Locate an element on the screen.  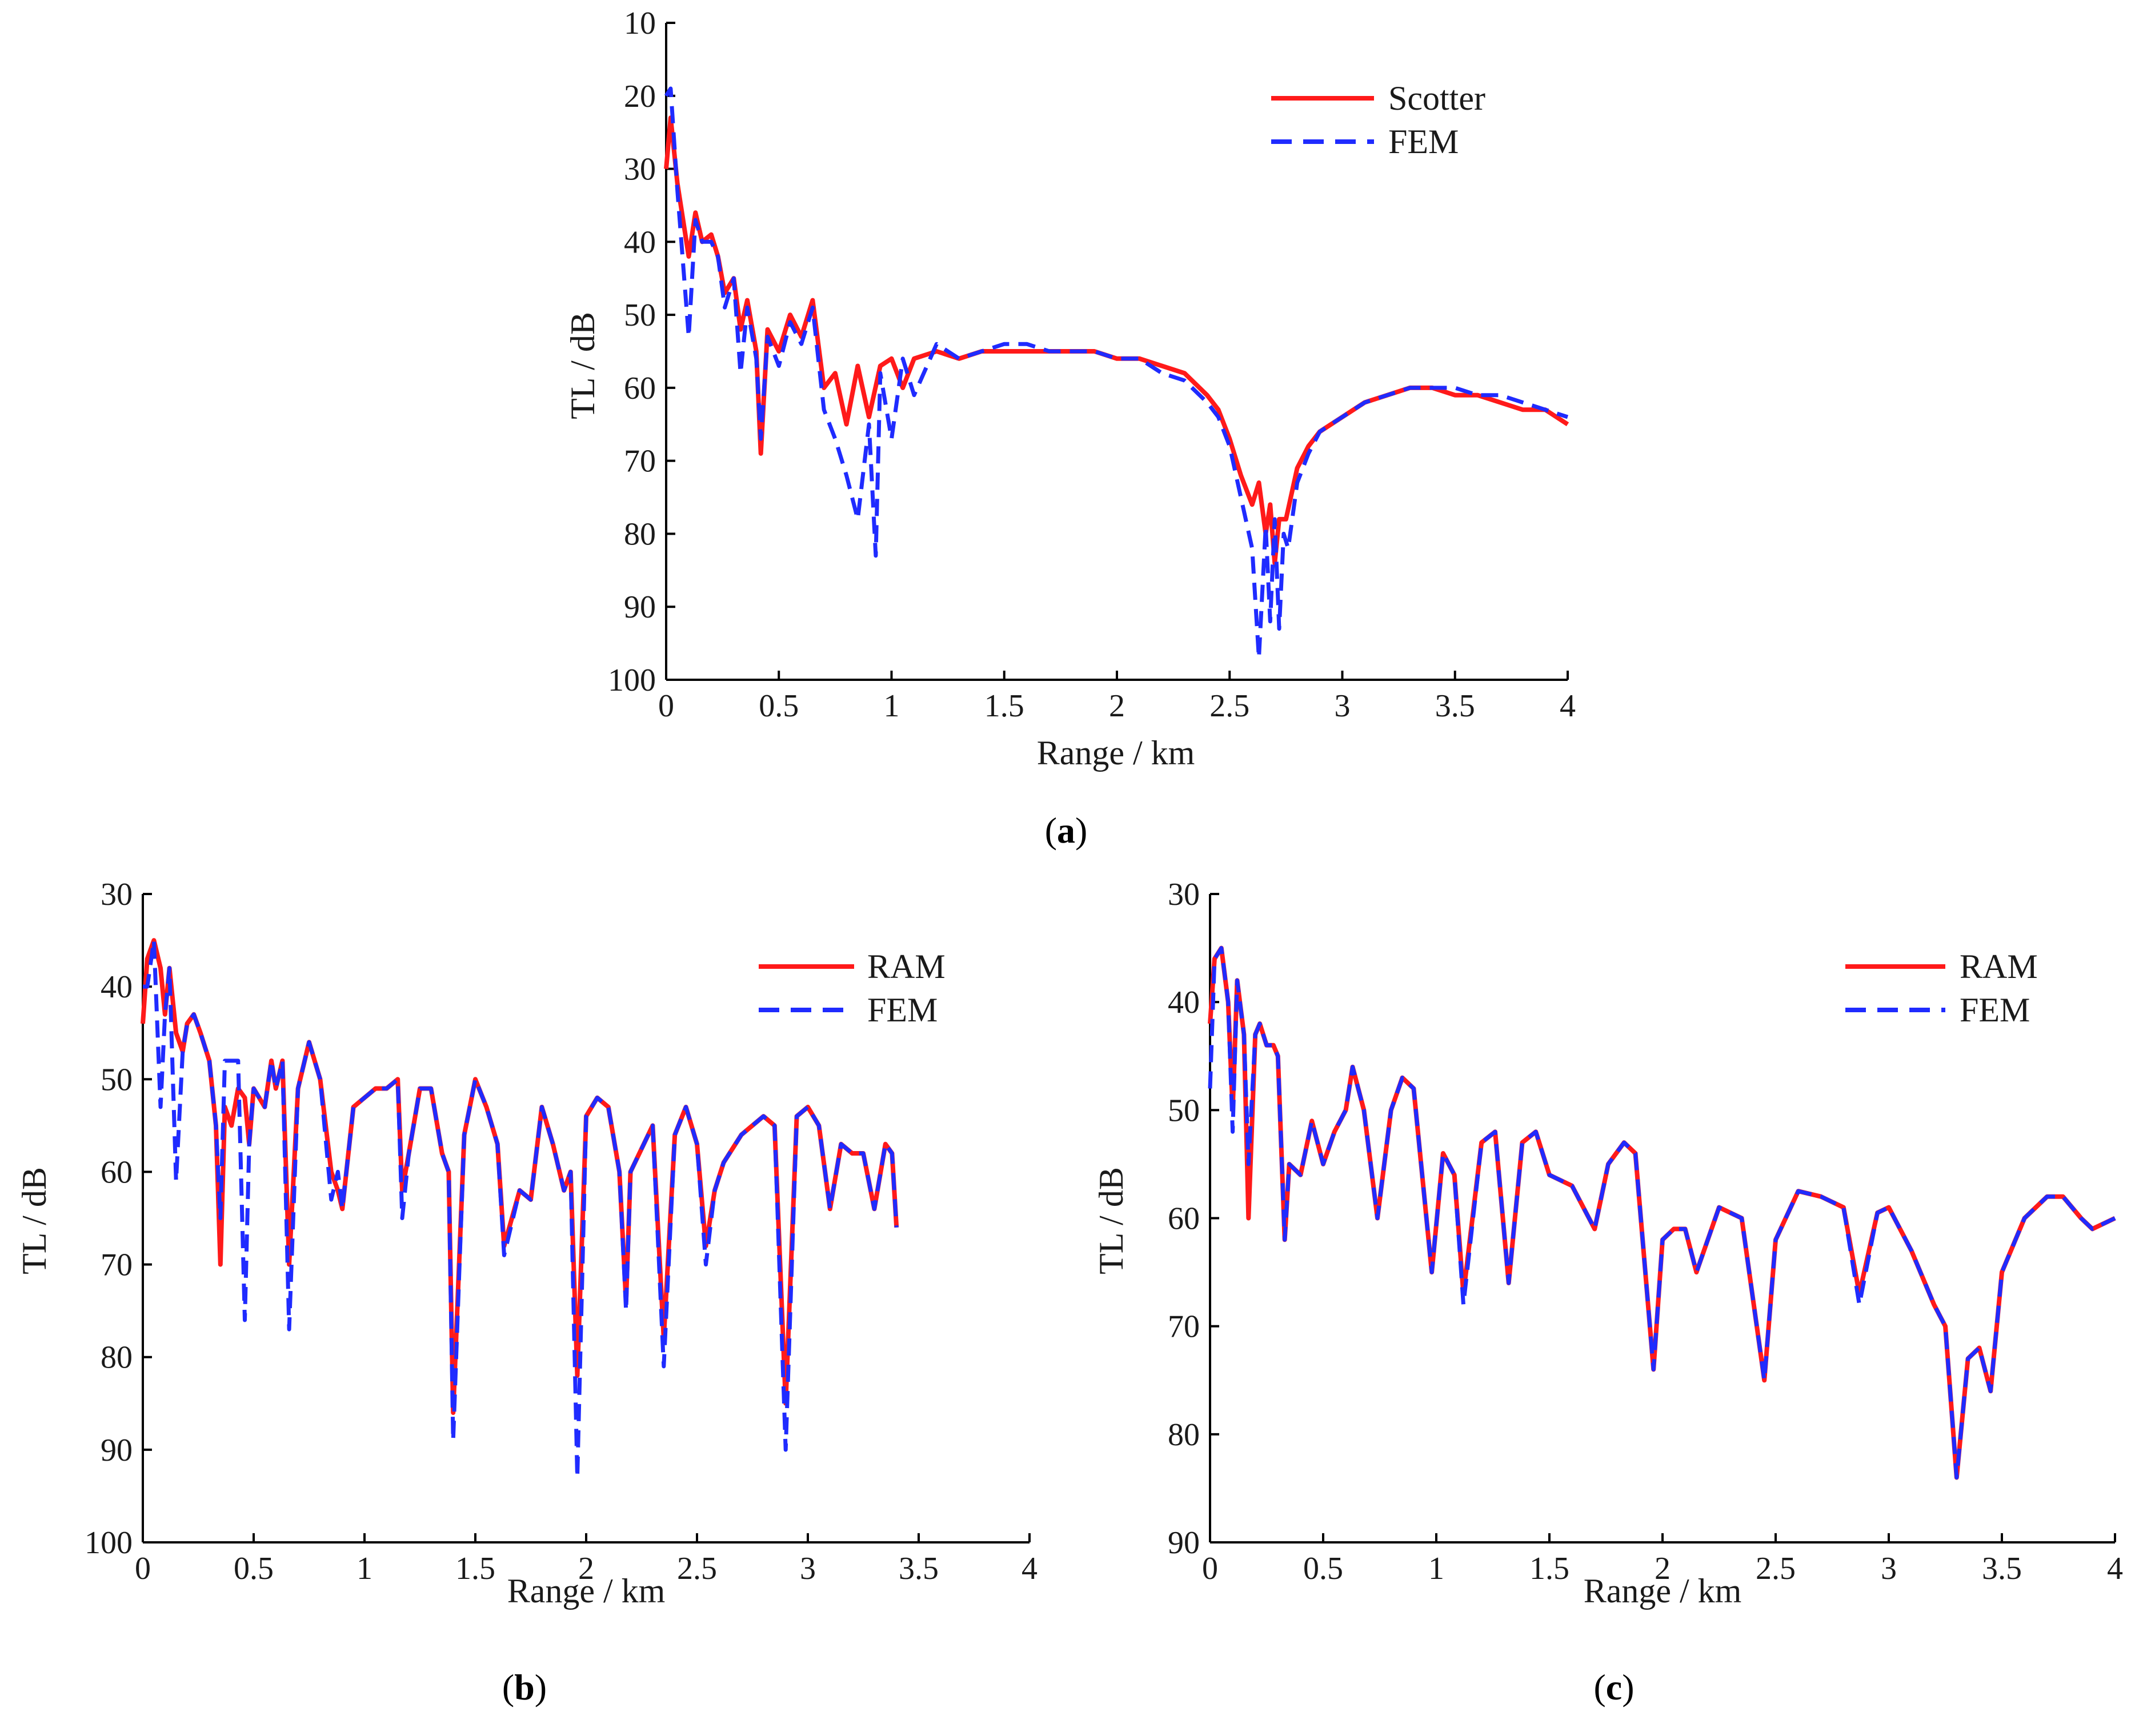
panel-c-y-tick-label: 60 is located at coordinates (1184, 1219).